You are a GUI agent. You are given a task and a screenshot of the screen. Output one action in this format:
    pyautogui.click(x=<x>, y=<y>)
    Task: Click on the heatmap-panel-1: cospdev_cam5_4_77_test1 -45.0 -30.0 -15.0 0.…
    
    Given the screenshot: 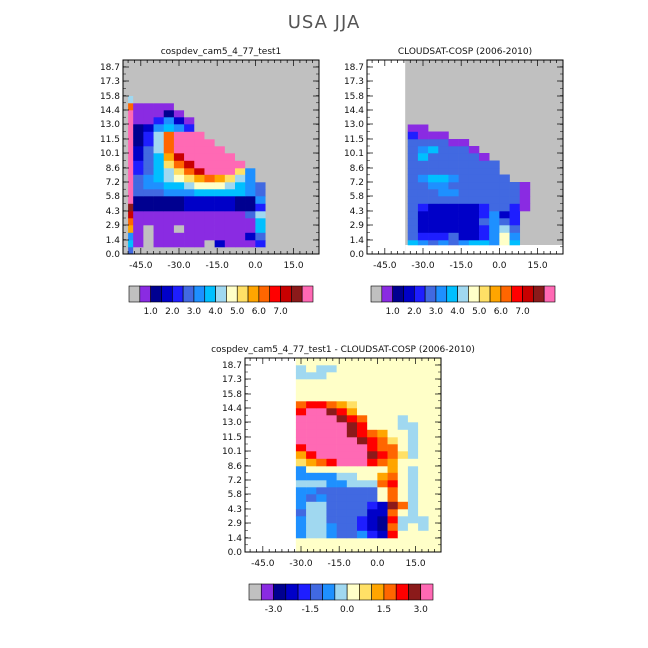 What is the action you would take?
    pyautogui.click(x=210, y=182)
    